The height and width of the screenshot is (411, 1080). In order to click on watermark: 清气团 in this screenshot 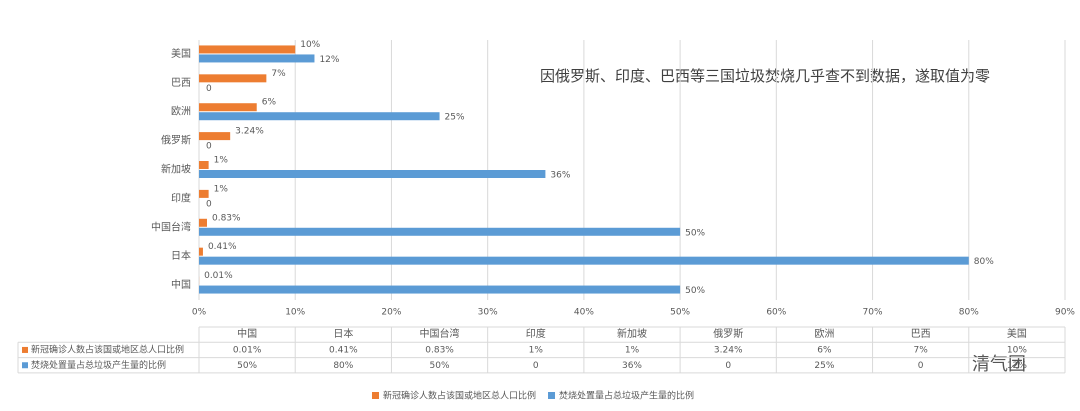, I will do `click(999, 364)`.